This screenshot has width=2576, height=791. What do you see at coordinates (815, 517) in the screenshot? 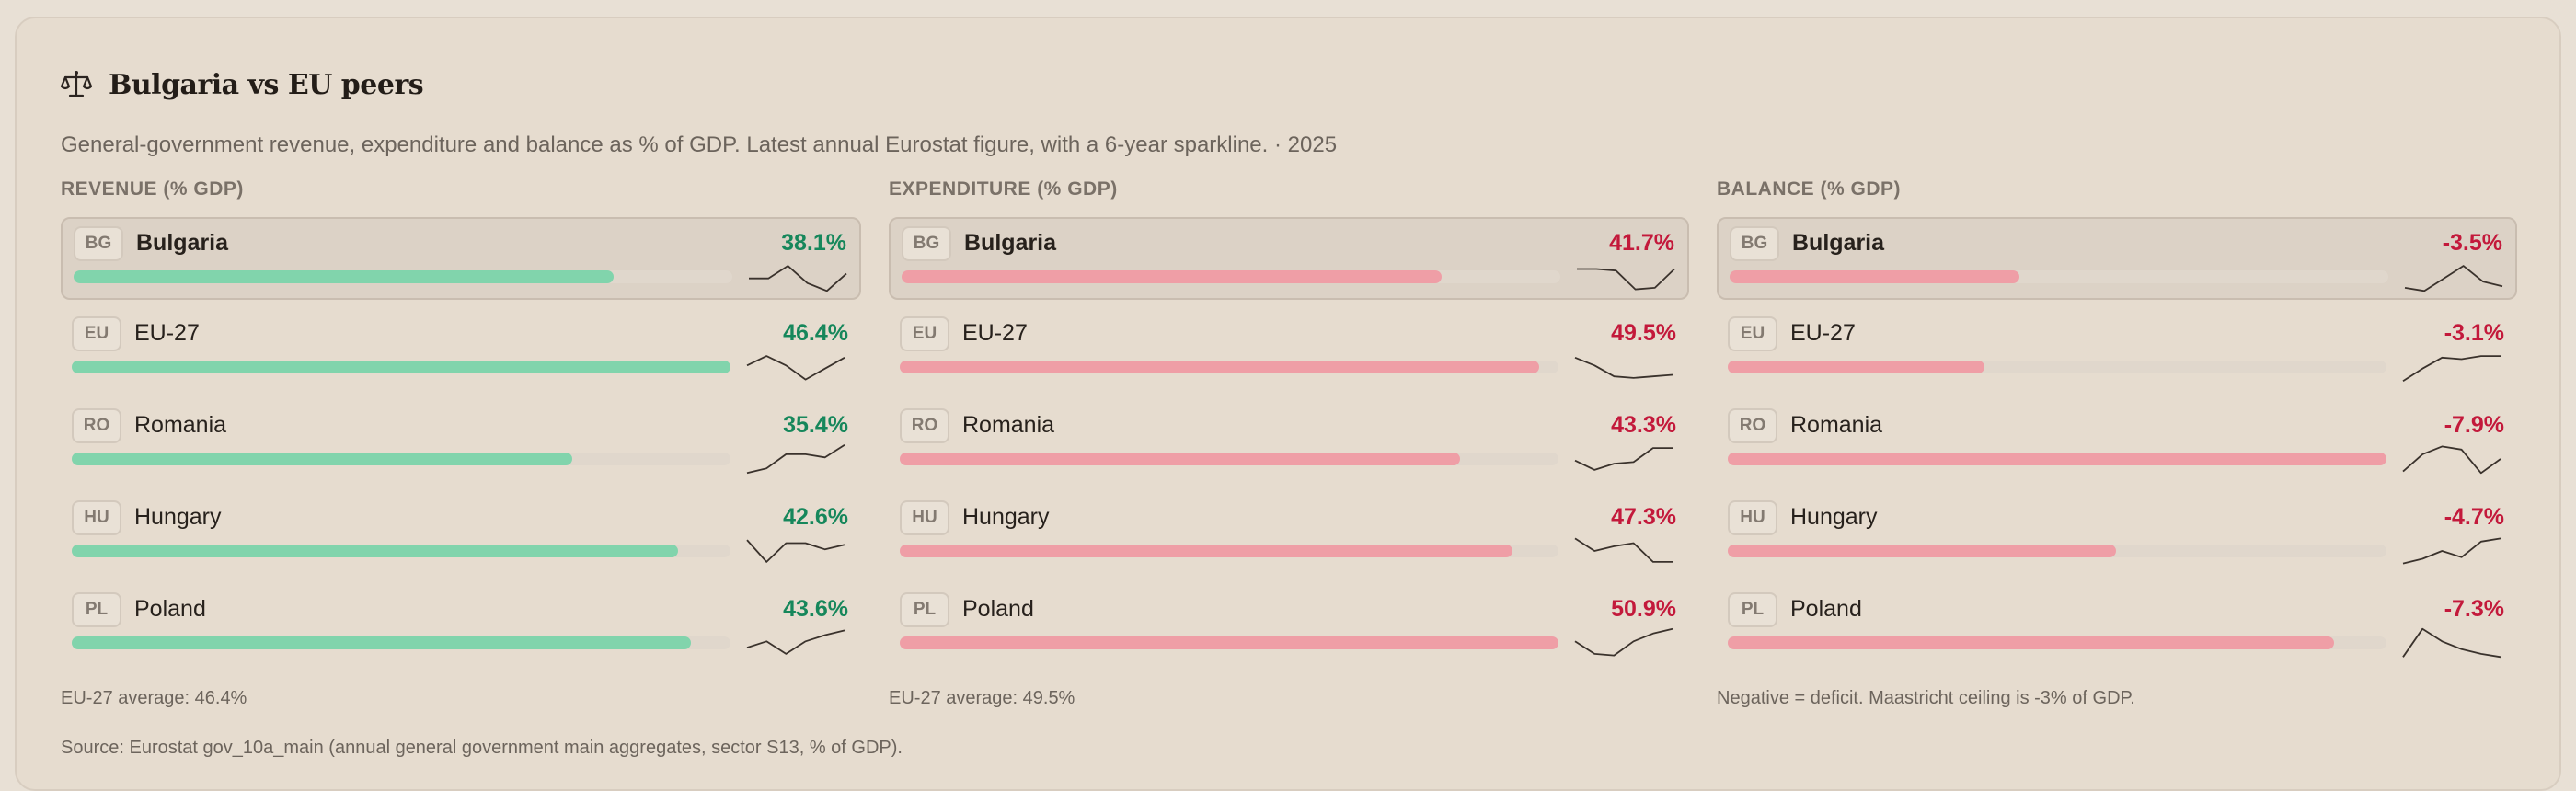
I see `metric-value: 42.6%` at bounding box center [815, 517].